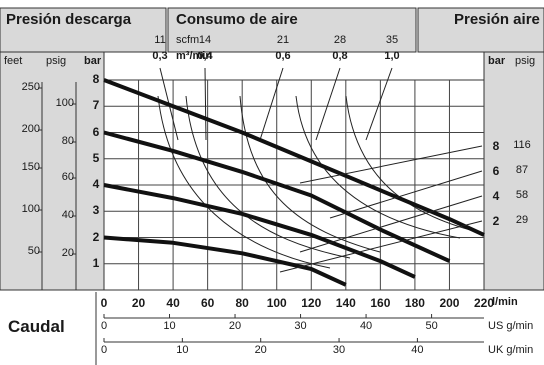 The height and width of the screenshot is (365, 544). Describe the element at coordinates (300, 326) in the screenshot. I see `usg-tick: 30` at that location.